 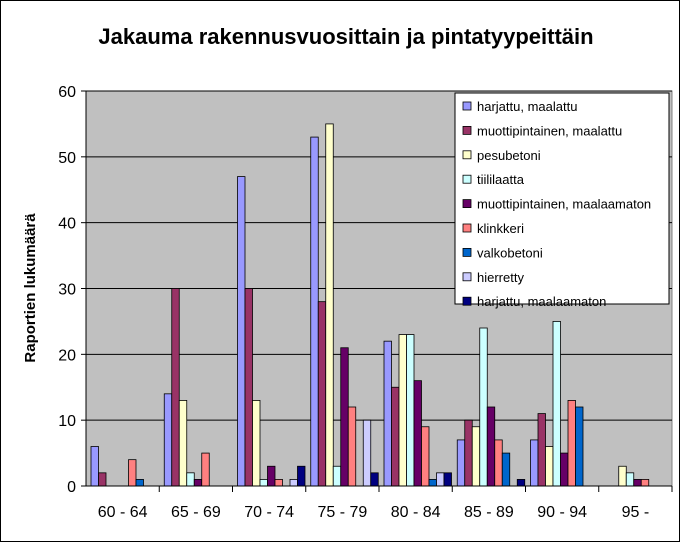 I want to click on y-tick-label: 10, so click(x=67, y=421).